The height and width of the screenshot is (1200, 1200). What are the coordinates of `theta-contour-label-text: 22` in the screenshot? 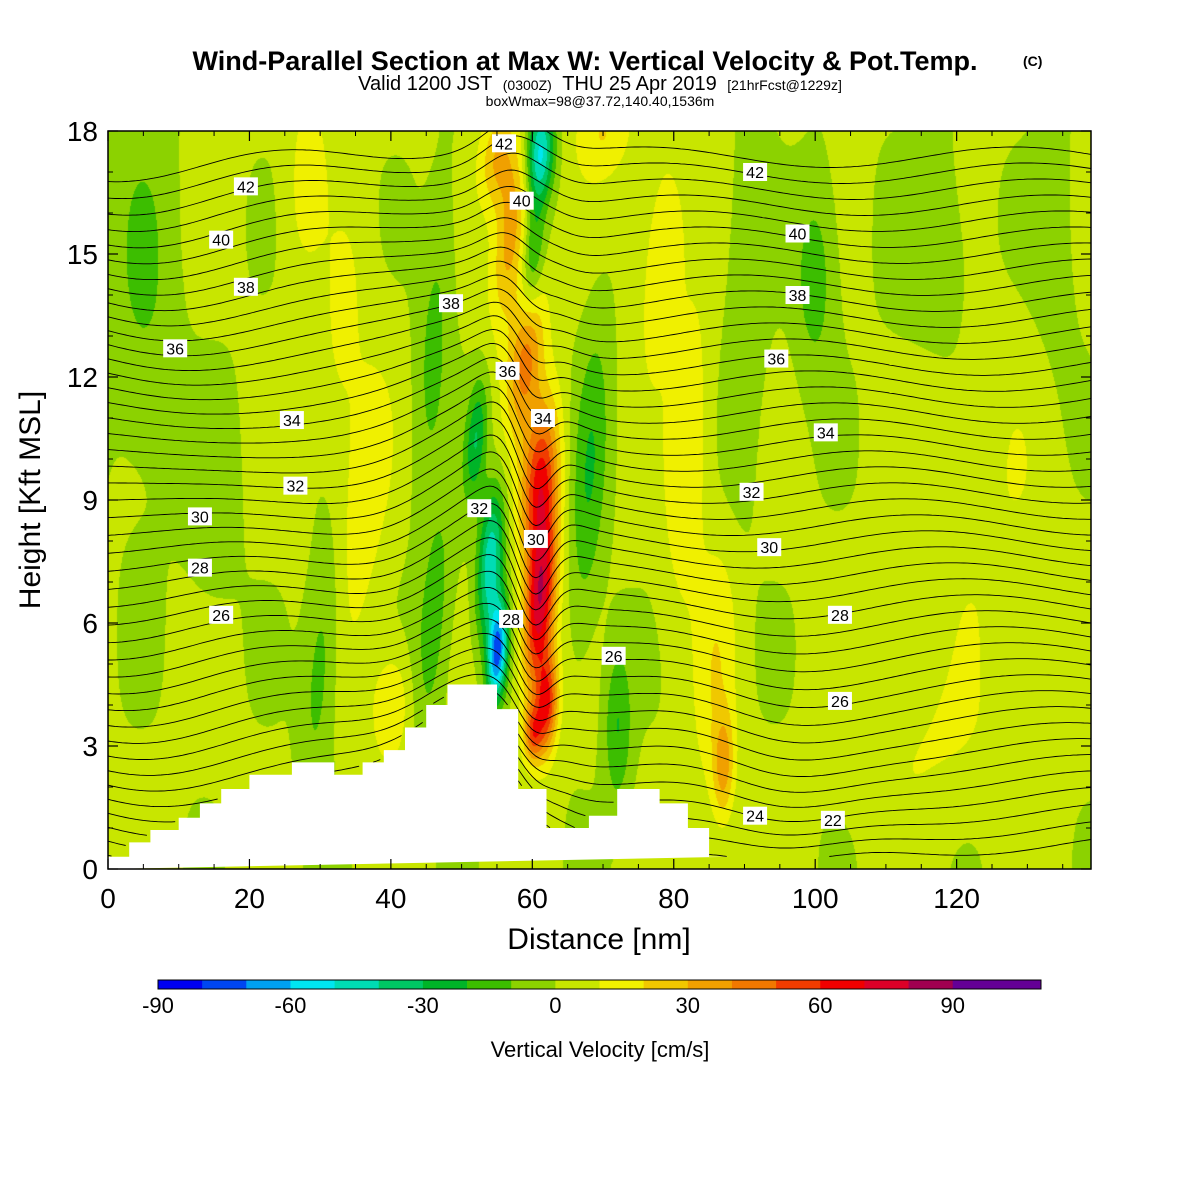 It's located at (833, 821).